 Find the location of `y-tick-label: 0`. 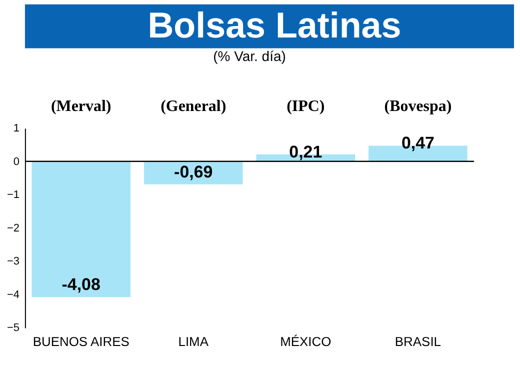

y-tick-label: 0 is located at coordinates (16, 162).